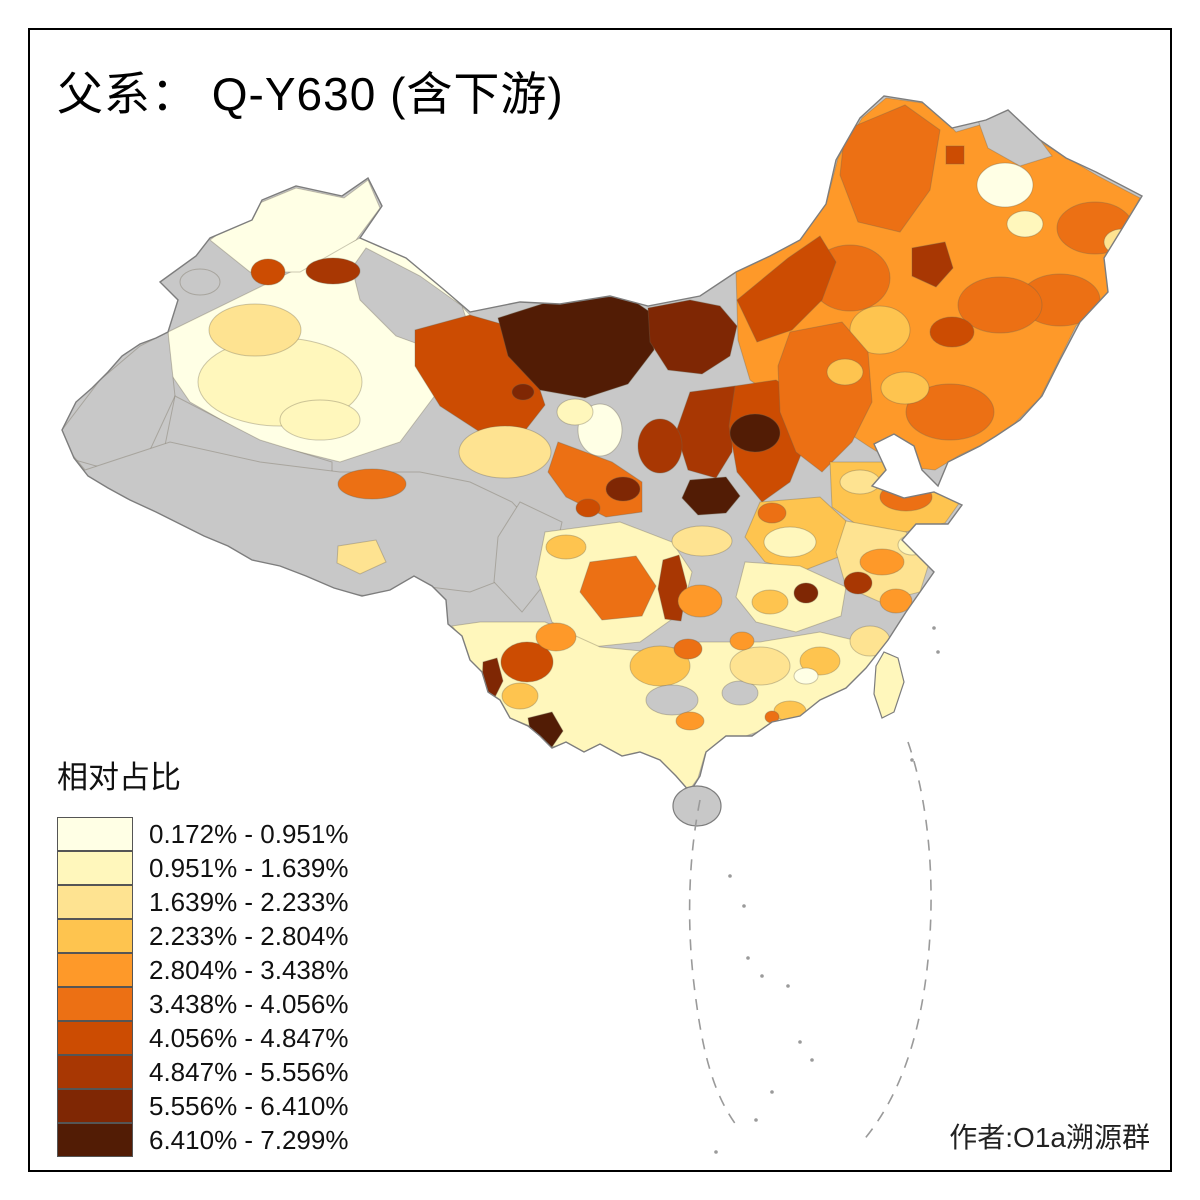 The height and width of the screenshot is (1200, 1200). Describe the element at coordinates (249, 1037) in the screenshot. I see `legend-label: 4.056% - 4.847%` at that location.